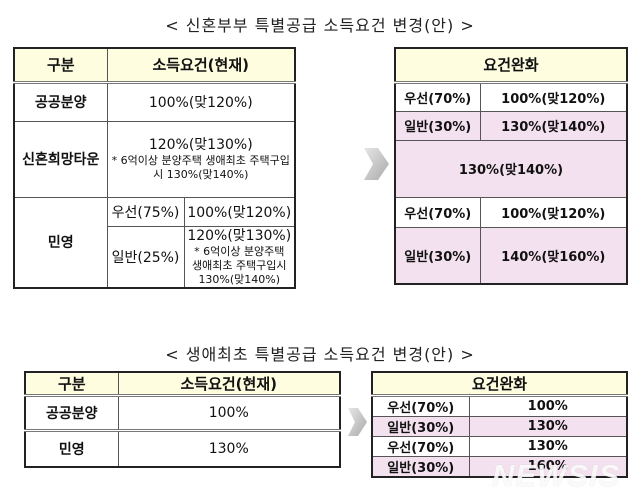 The width and height of the screenshot is (640, 498). Describe the element at coordinates (71, 448) in the screenshot. I see `fh-private-label: 민영` at that location.